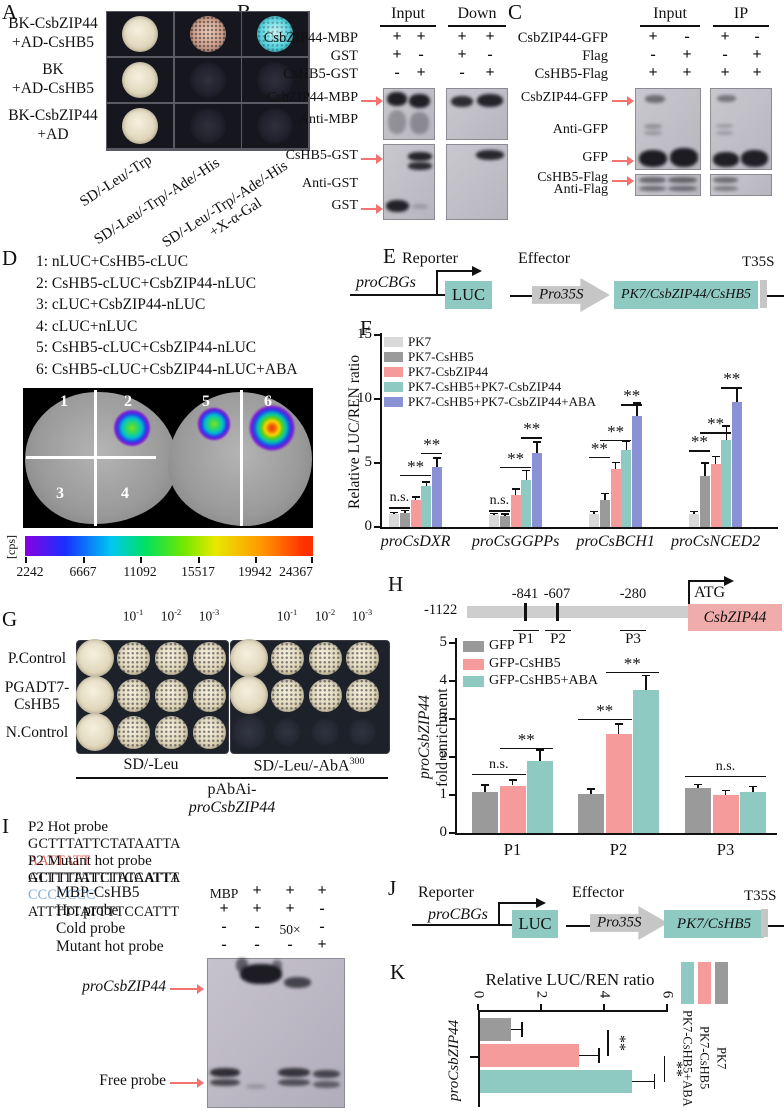 Image resolution: width=784 pixels, height=1111 pixels. Describe the element at coordinates (332, 612) in the screenshot. I see `dilution-exponent: -2` at that location.